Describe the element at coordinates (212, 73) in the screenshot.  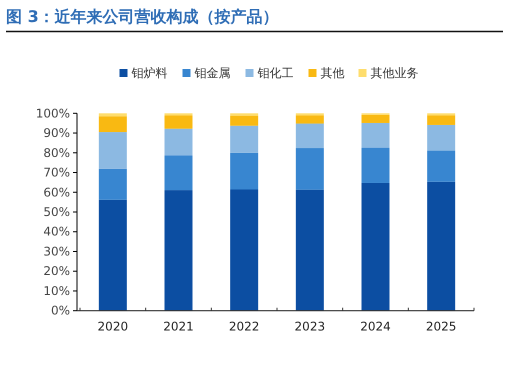
I see `legend-label: 钼金属` at that location.